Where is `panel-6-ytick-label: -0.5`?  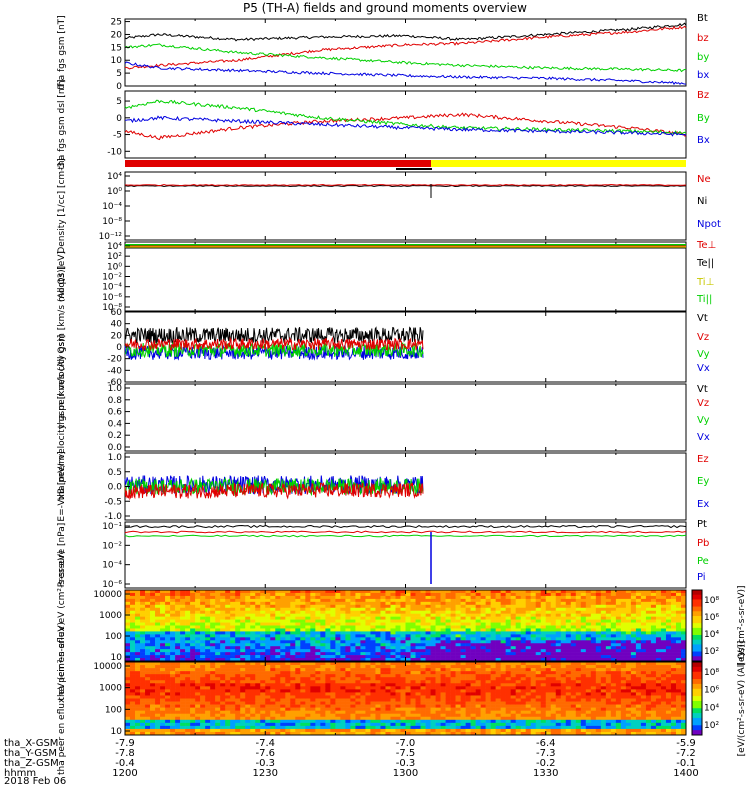
panel-6-ytick-label: -0.5 is located at coordinates (113, 502).